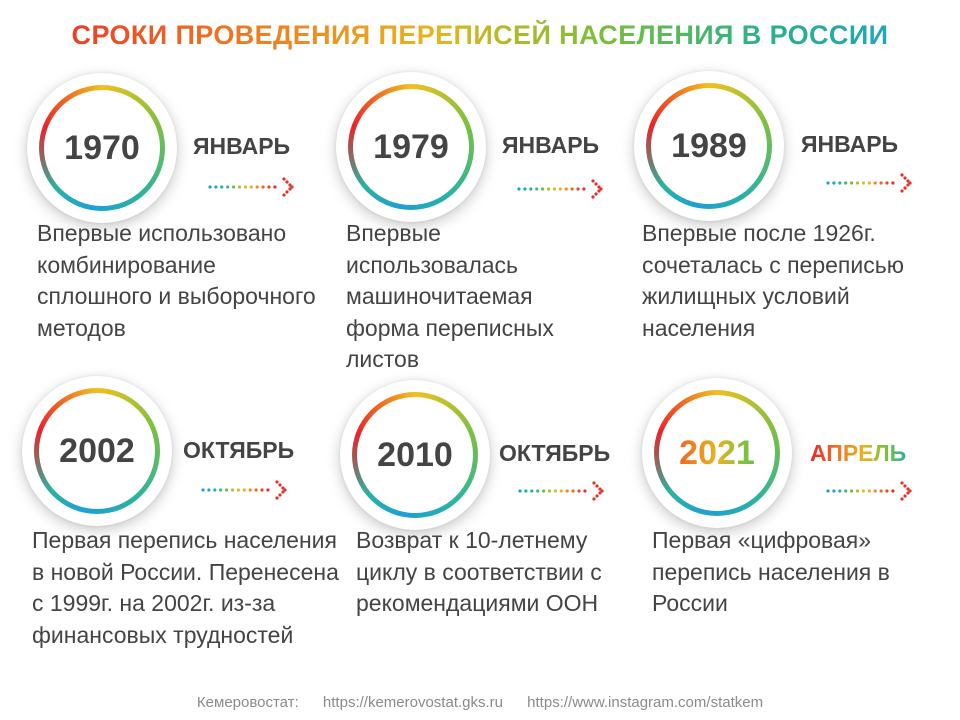  I want to click on year-badge: 2021, so click(717, 453).